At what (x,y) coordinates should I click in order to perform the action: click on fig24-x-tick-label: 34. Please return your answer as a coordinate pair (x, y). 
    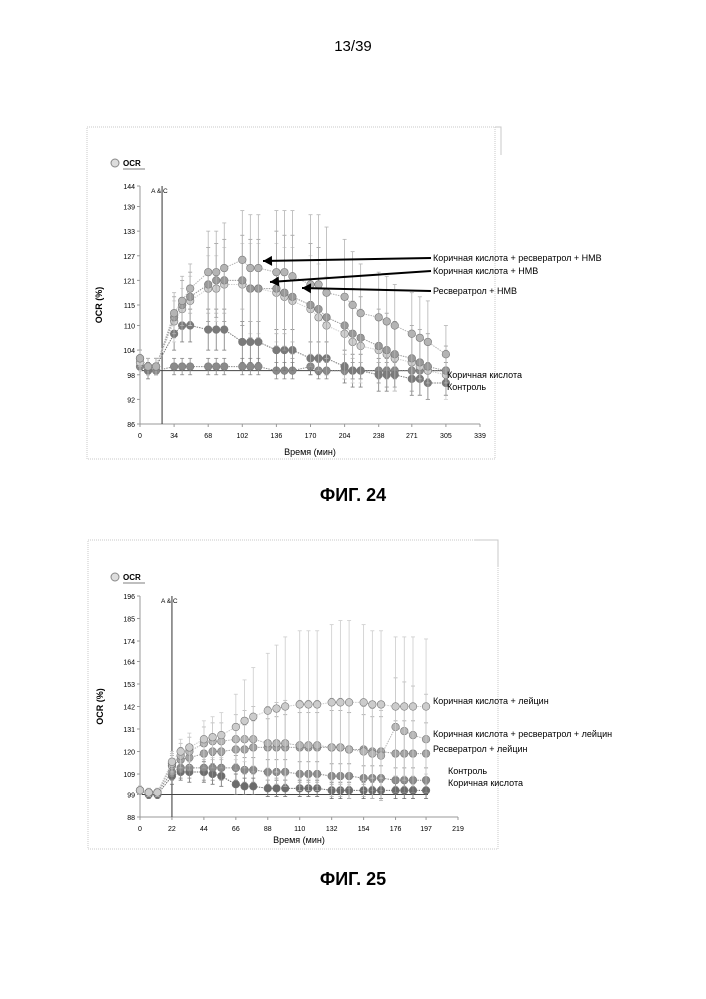
    Looking at the image, I should click on (174, 436).